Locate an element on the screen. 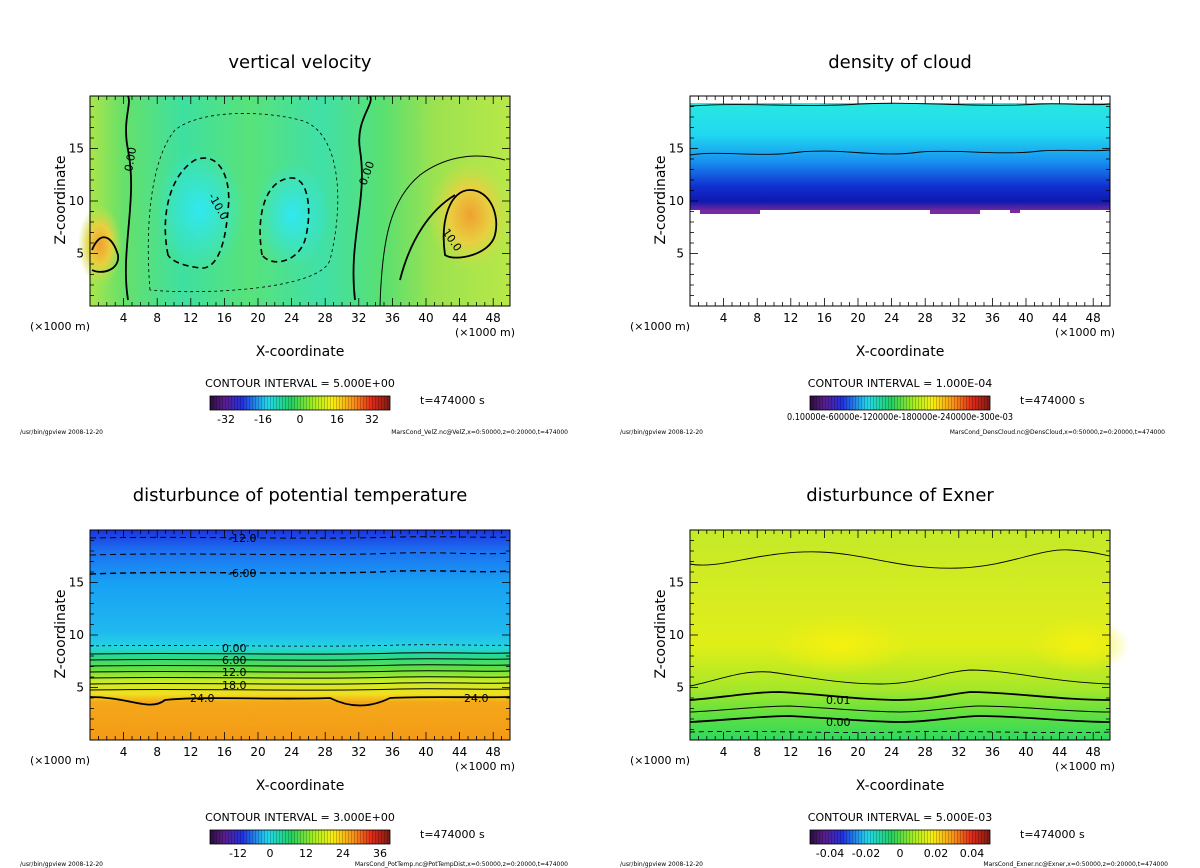 This screenshot has height=868, width=1200. contour-label: 12.0 is located at coordinates (234, 672).